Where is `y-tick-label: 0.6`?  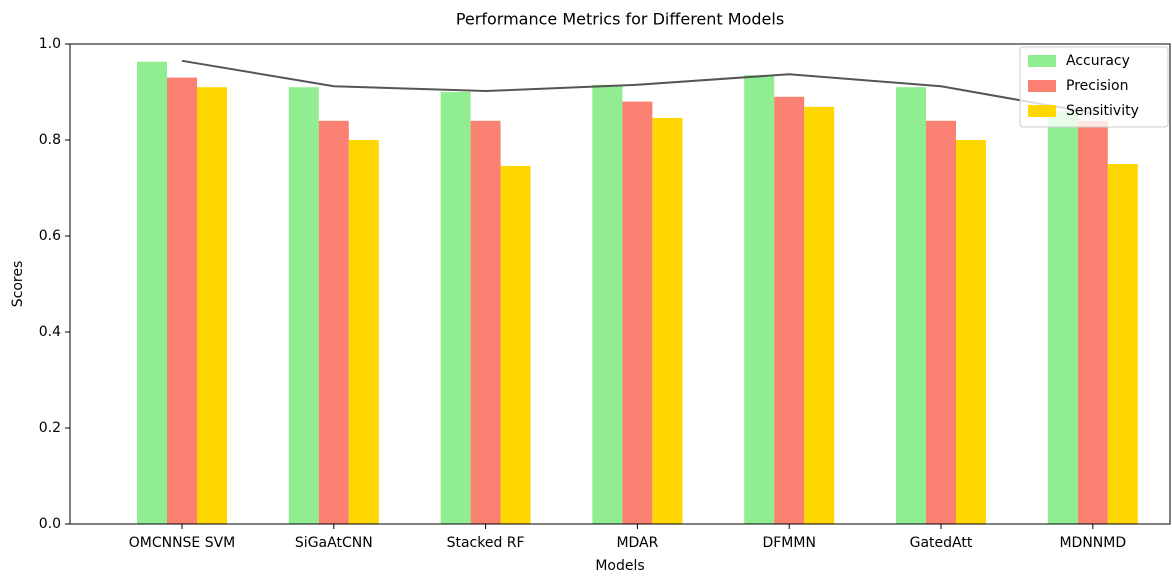 y-tick-label: 0.6 is located at coordinates (50, 236).